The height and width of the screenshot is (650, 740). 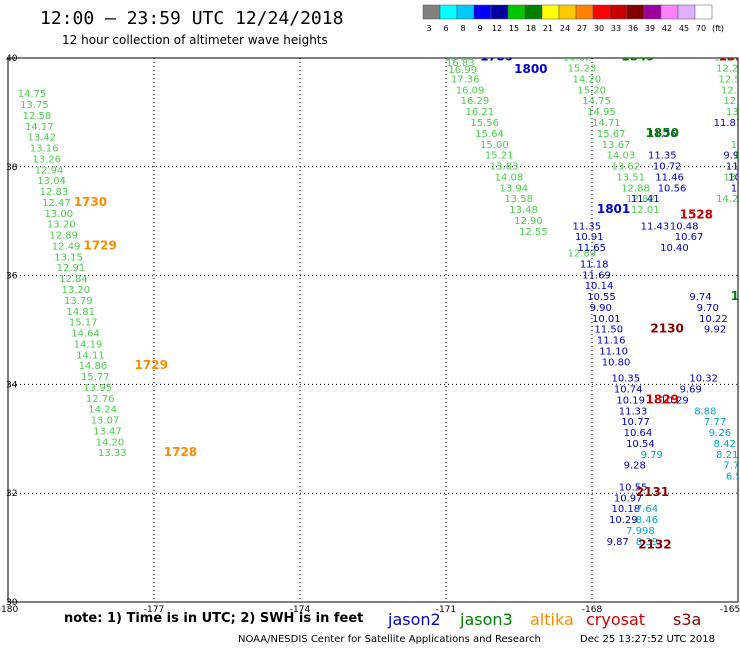 What do you see at coordinates (414, 619) in the screenshot?
I see `legend-item-jason2: jason2` at bounding box center [414, 619].